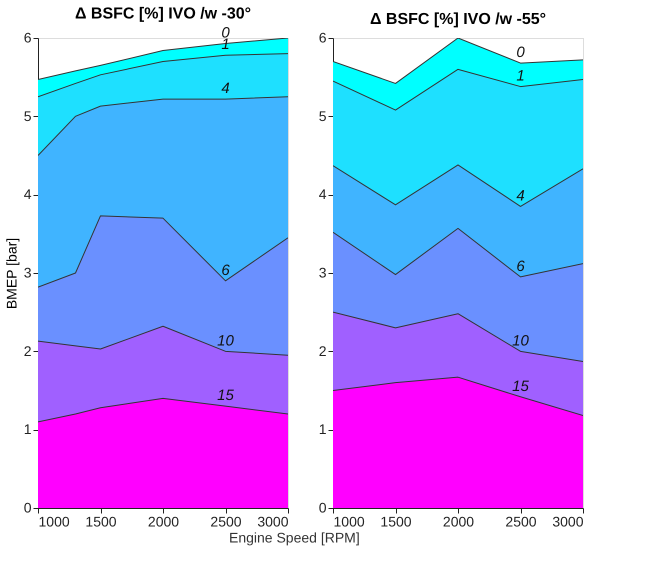 The width and height of the screenshot is (665, 569). I want to click on series-label: 1, so click(520, 76).